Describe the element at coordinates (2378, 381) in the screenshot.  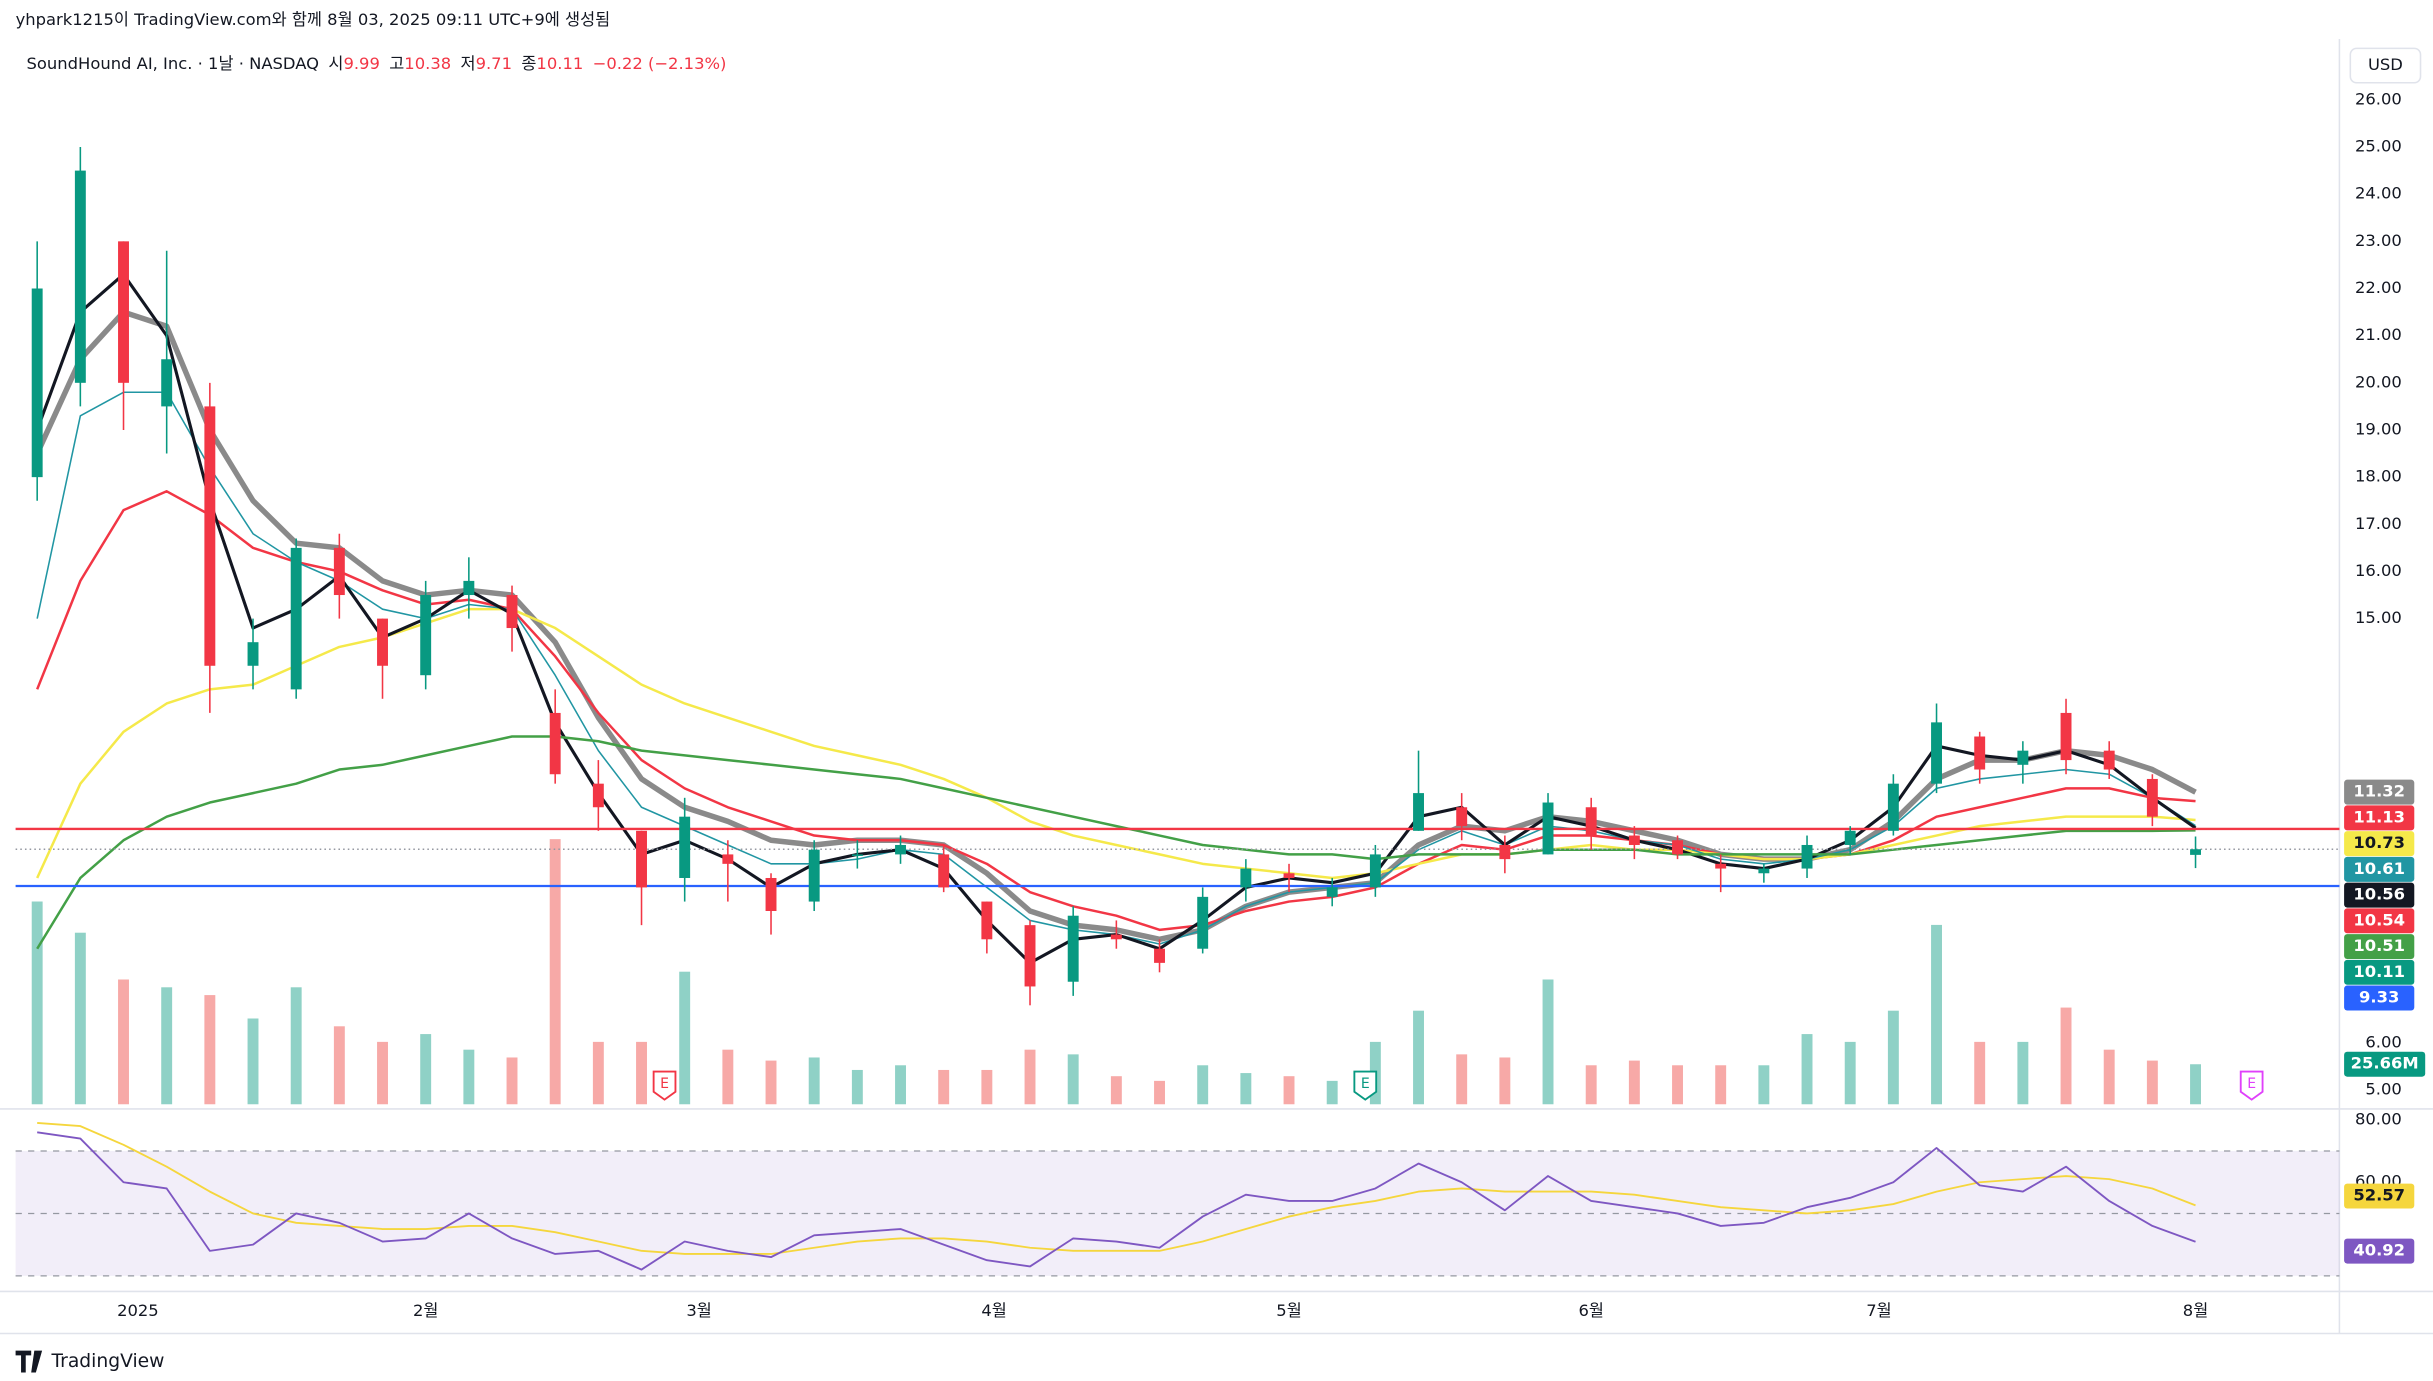
I see `y-tick-label: 20.00` at that location.